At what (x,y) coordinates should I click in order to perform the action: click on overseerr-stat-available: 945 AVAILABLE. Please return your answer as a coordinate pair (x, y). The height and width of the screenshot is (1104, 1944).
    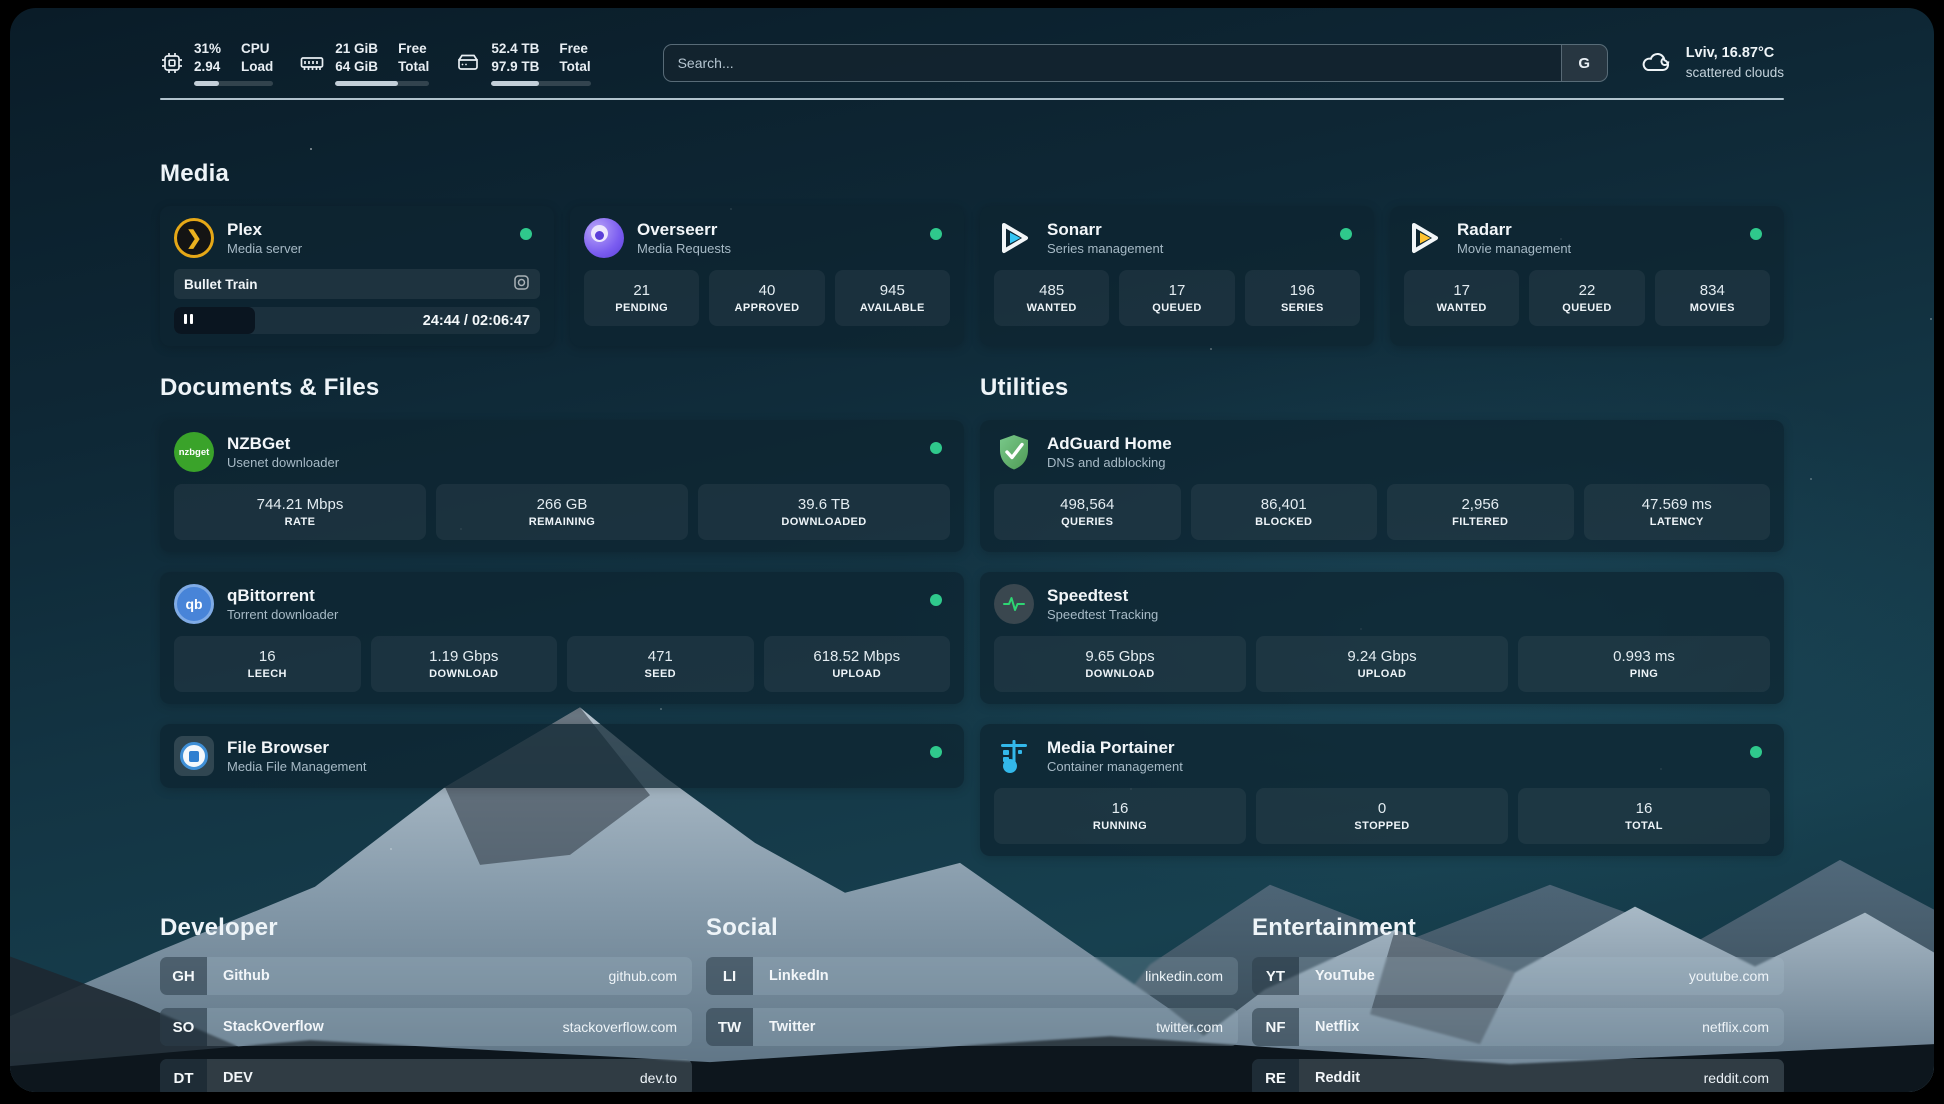
    Looking at the image, I should click on (892, 298).